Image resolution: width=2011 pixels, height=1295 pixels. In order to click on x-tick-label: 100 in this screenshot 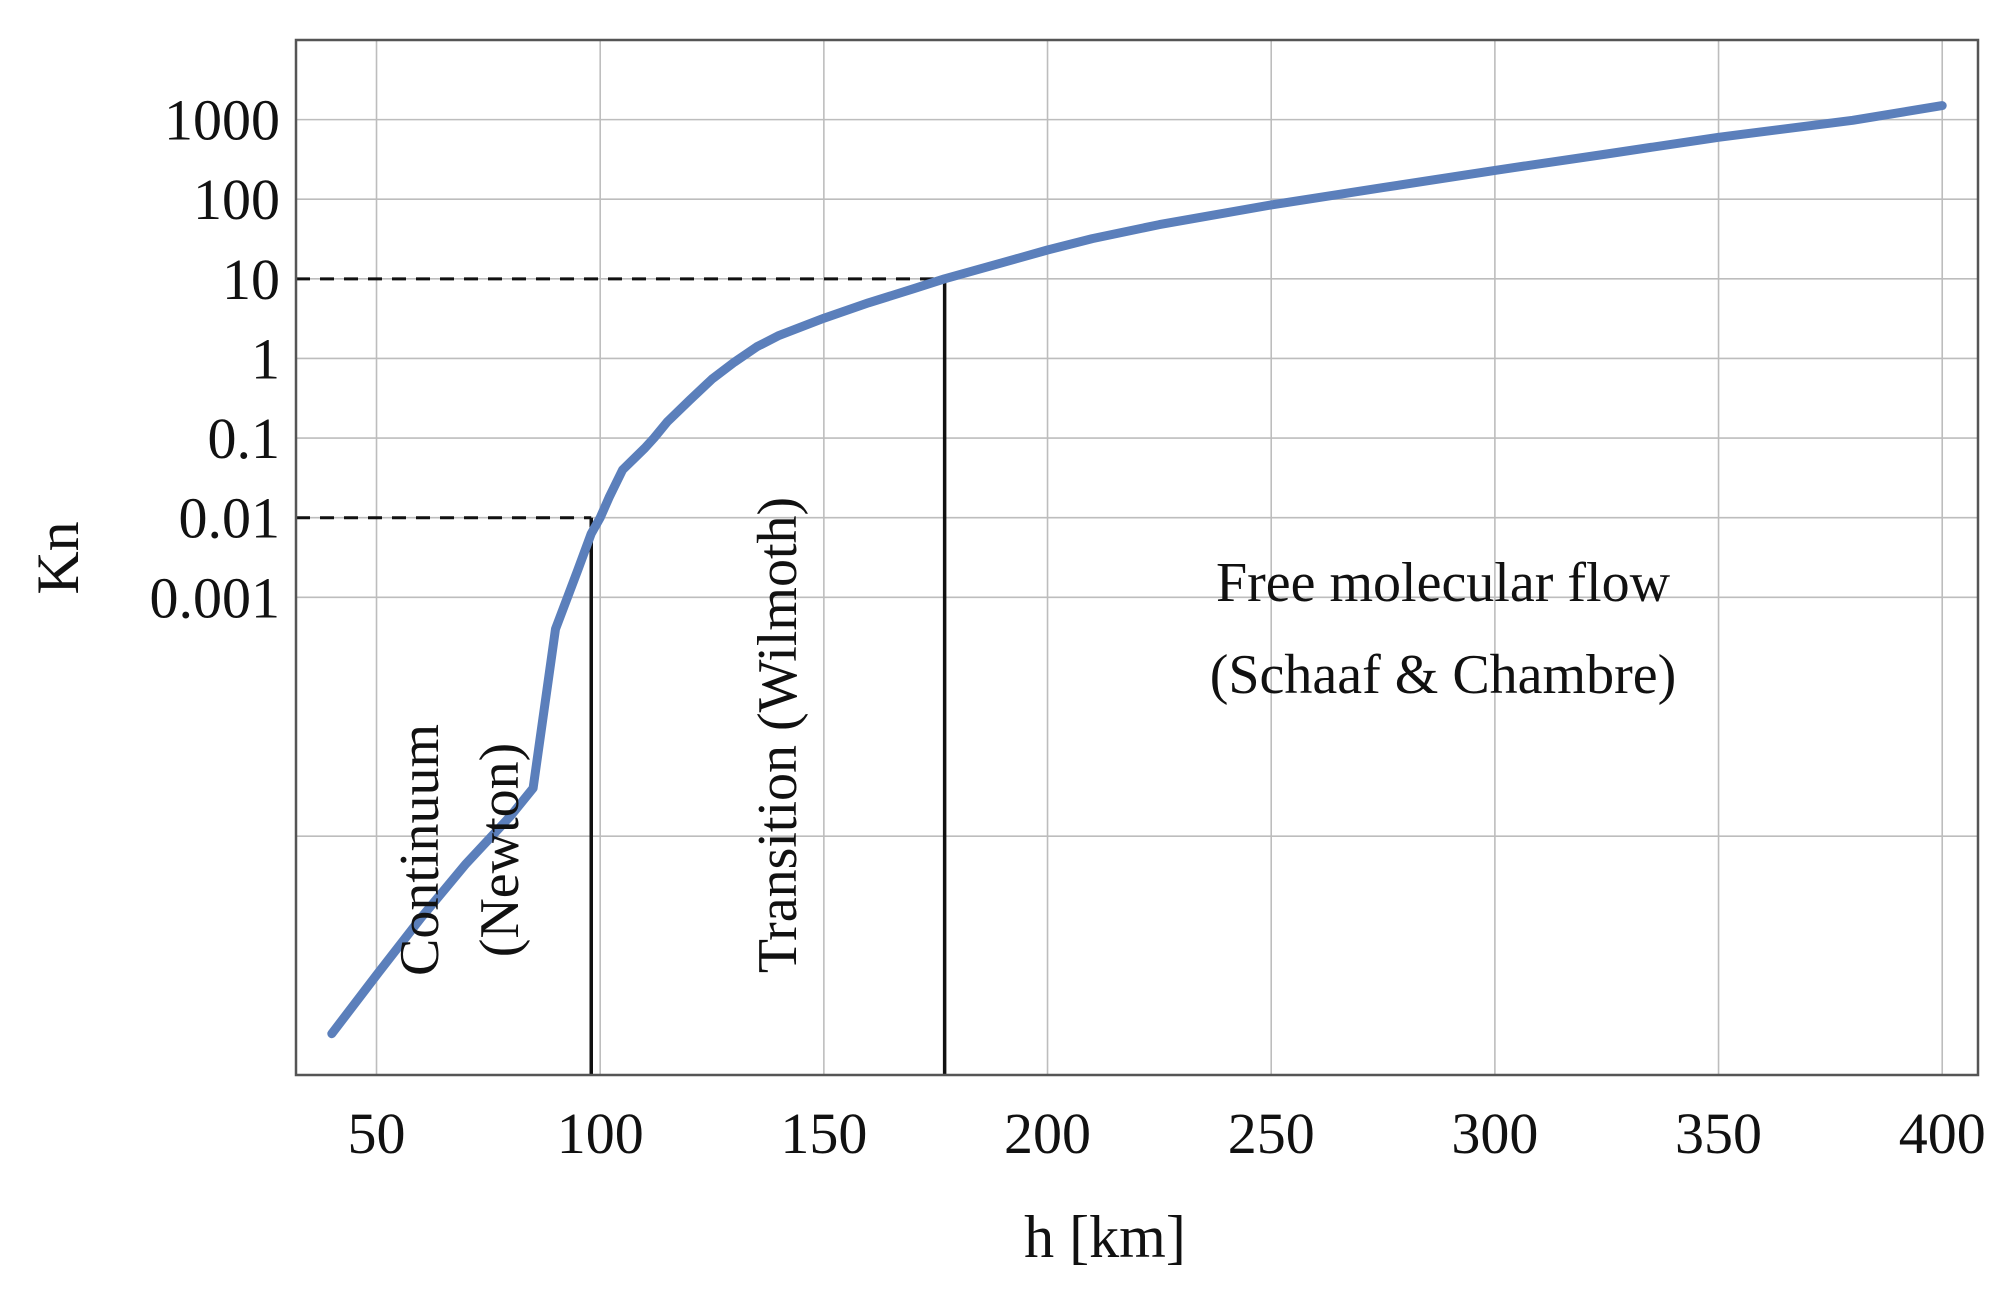, I will do `click(600, 1133)`.